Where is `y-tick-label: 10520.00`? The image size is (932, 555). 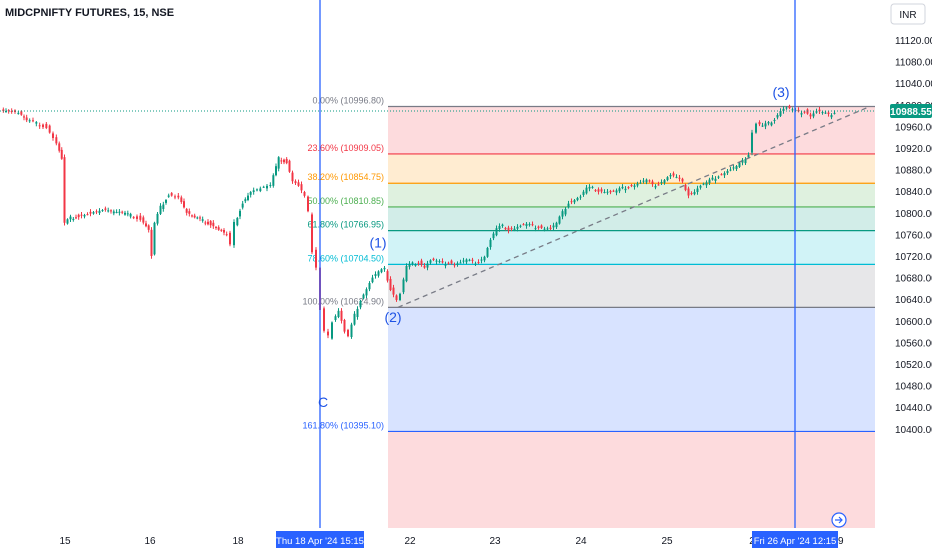
y-tick-label: 10520.00 is located at coordinates (913, 365).